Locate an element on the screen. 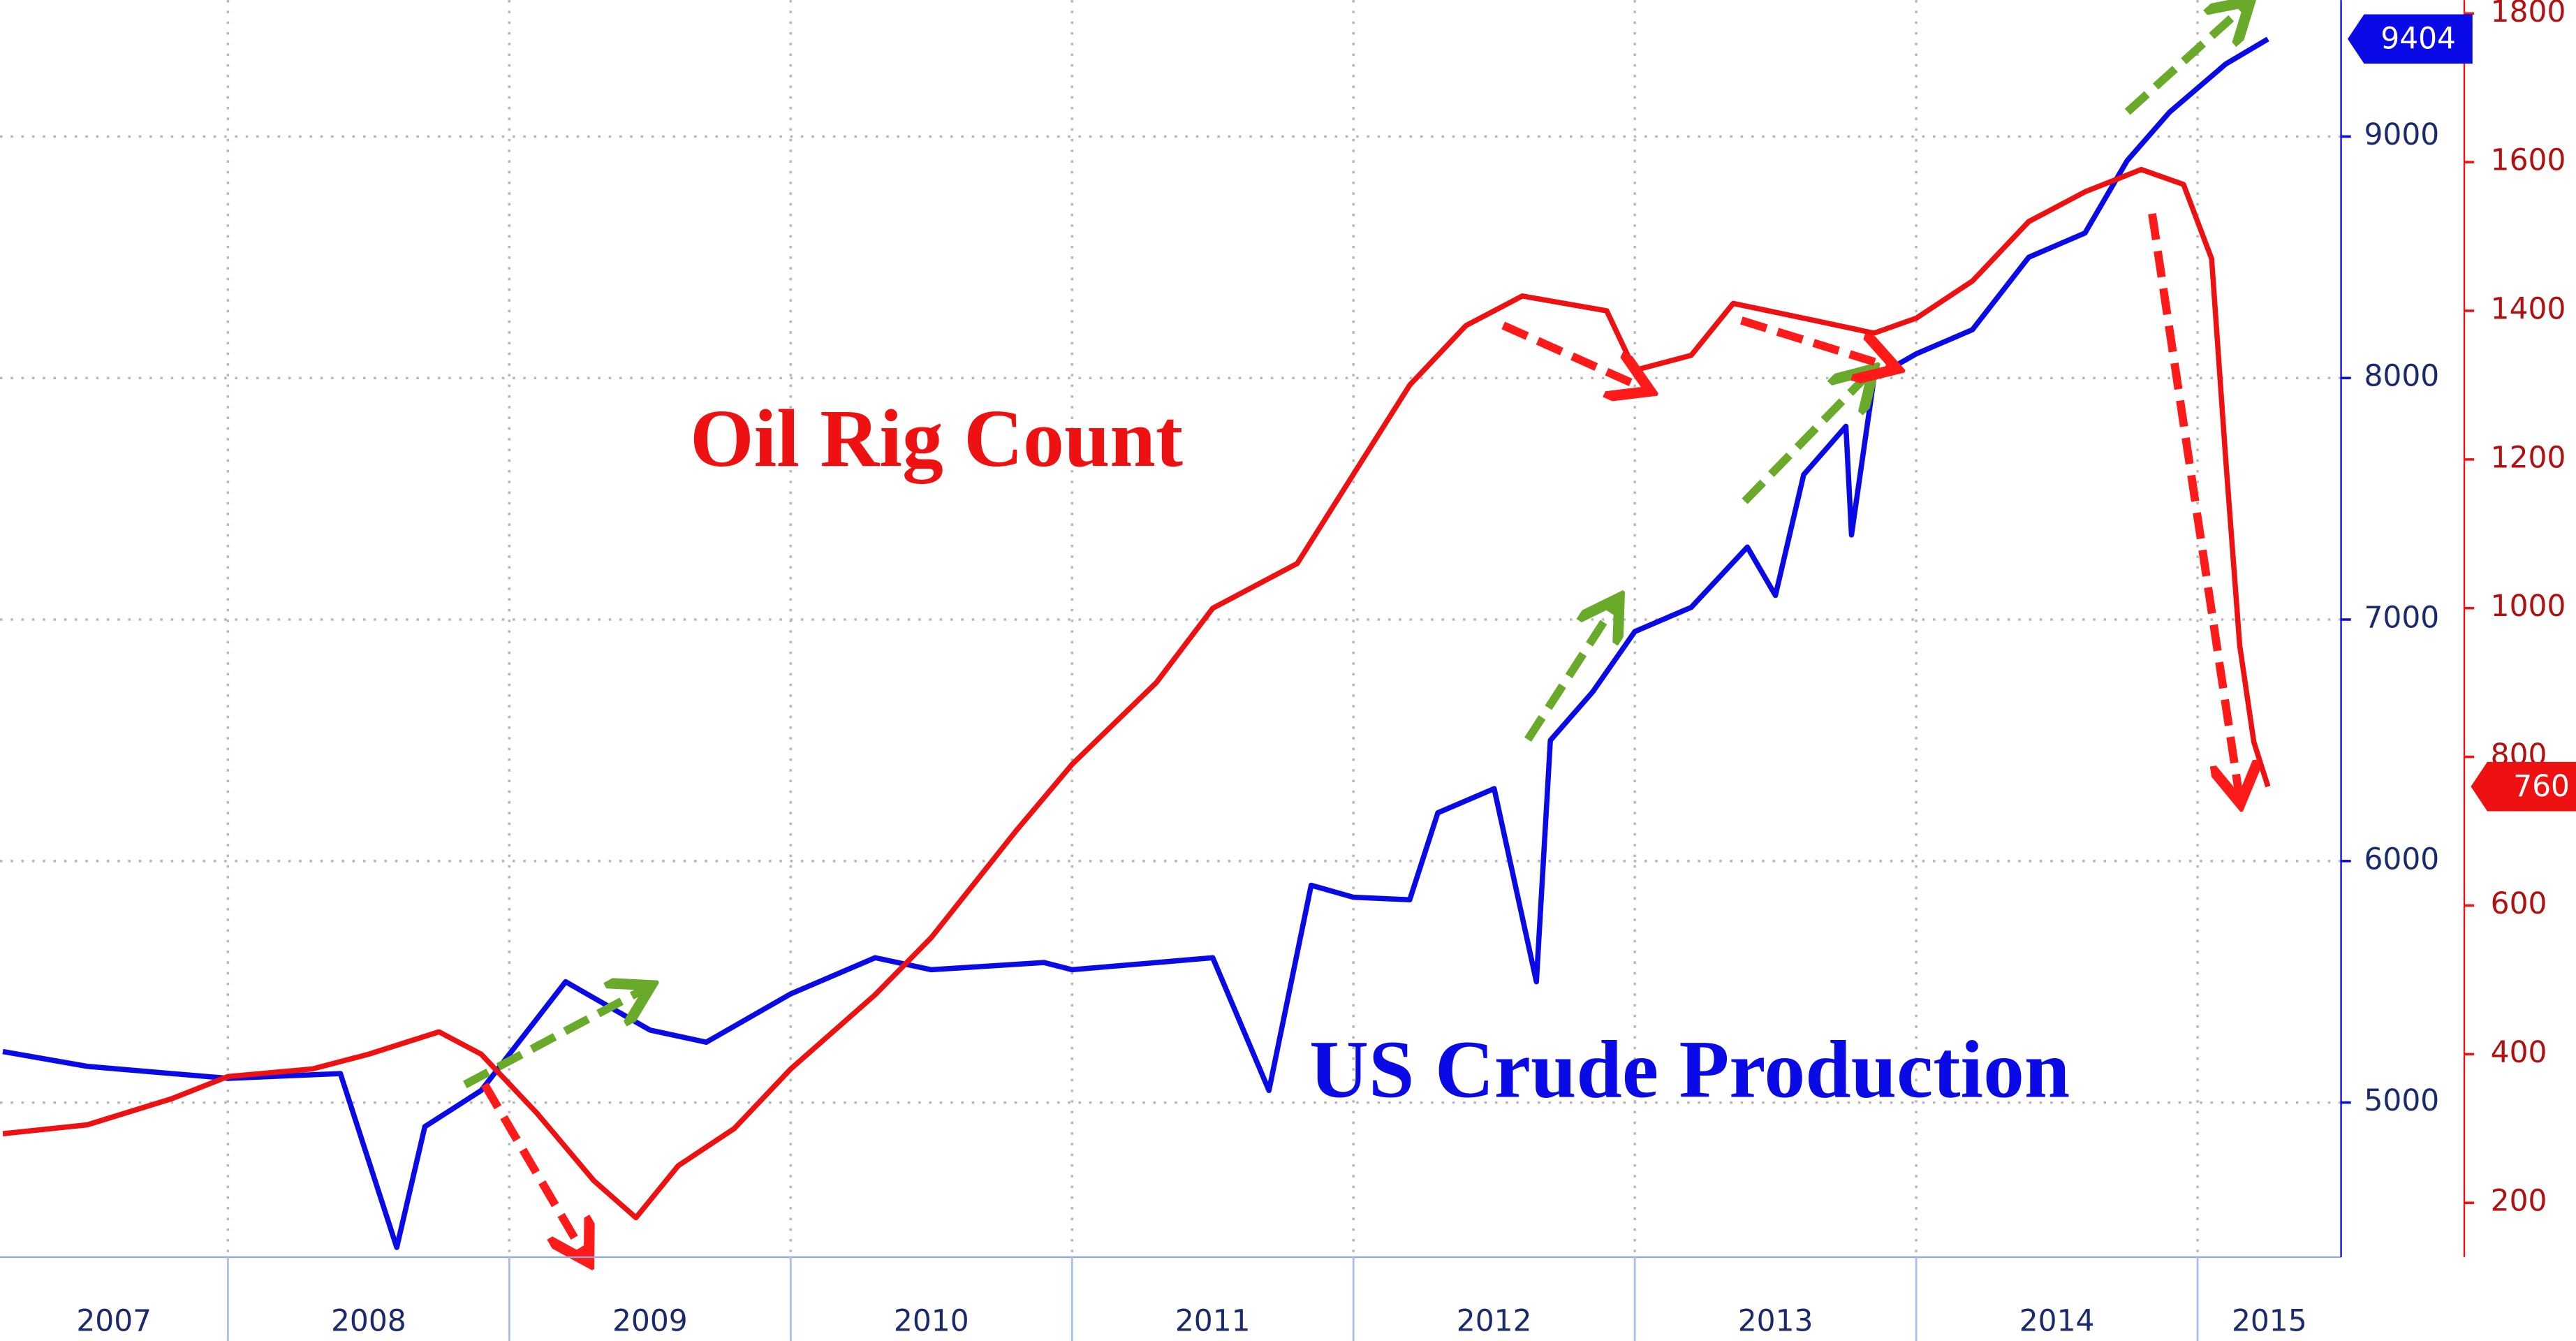  y2-tick-label: 1200 is located at coordinates (2528, 457).